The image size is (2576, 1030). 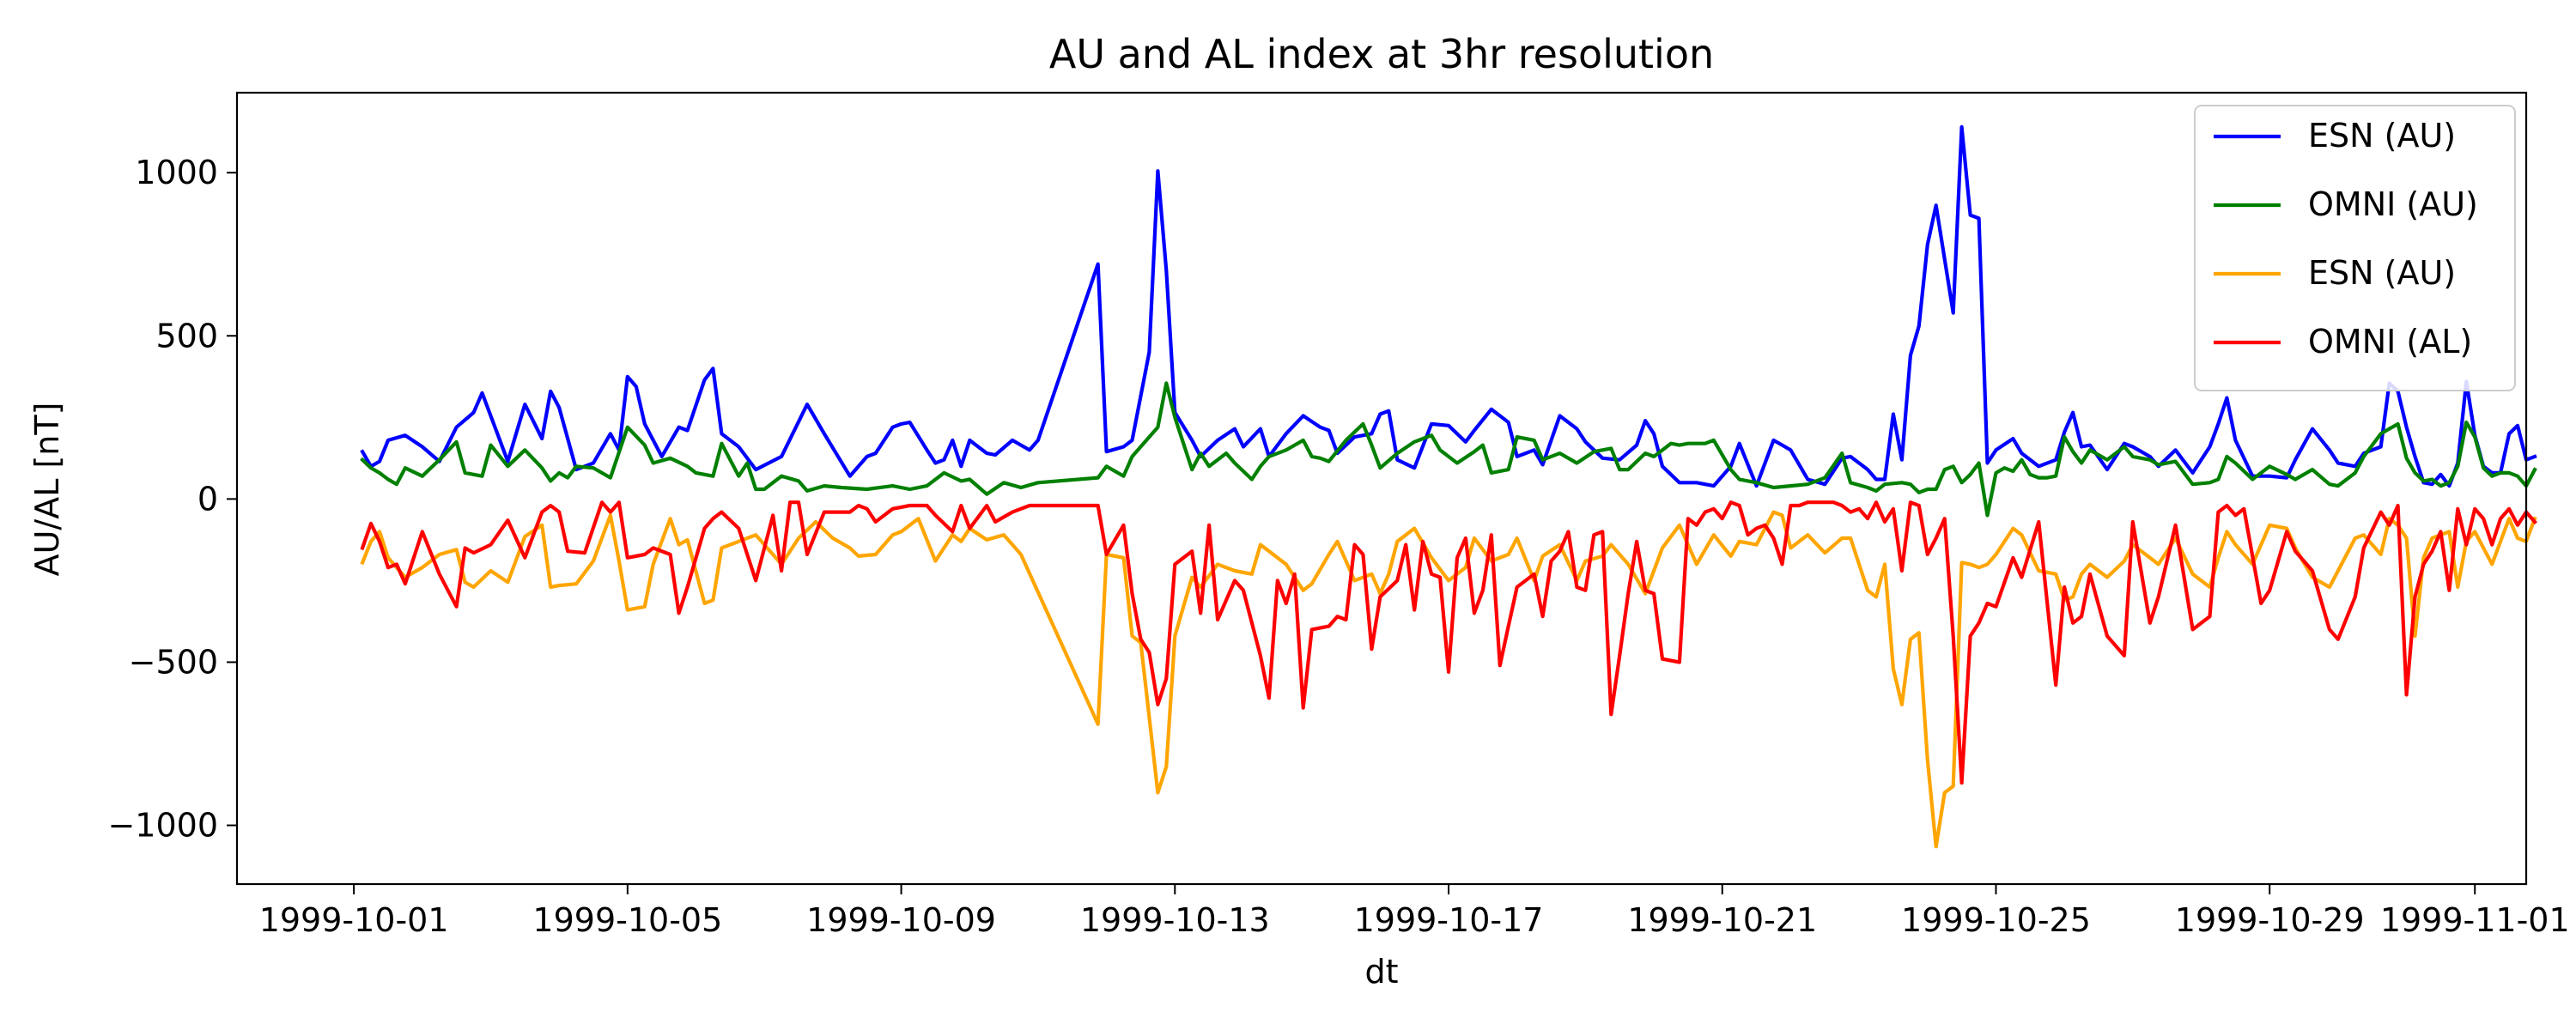 What do you see at coordinates (172, 499) in the screenshot?
I see `y-axis: 1000 500 0 −500 −1000` at bounding box center [172, 499].